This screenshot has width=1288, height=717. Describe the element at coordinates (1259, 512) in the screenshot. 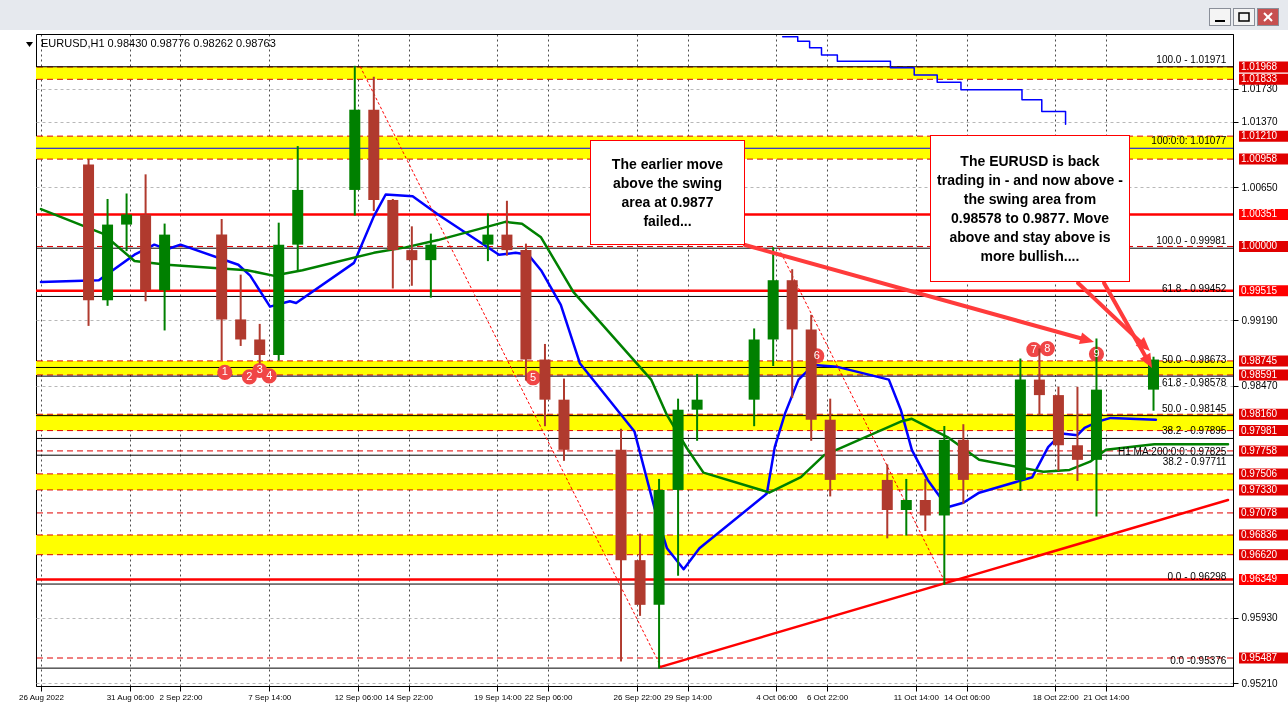

I see `ref-line-label: 0.97078` at that location.